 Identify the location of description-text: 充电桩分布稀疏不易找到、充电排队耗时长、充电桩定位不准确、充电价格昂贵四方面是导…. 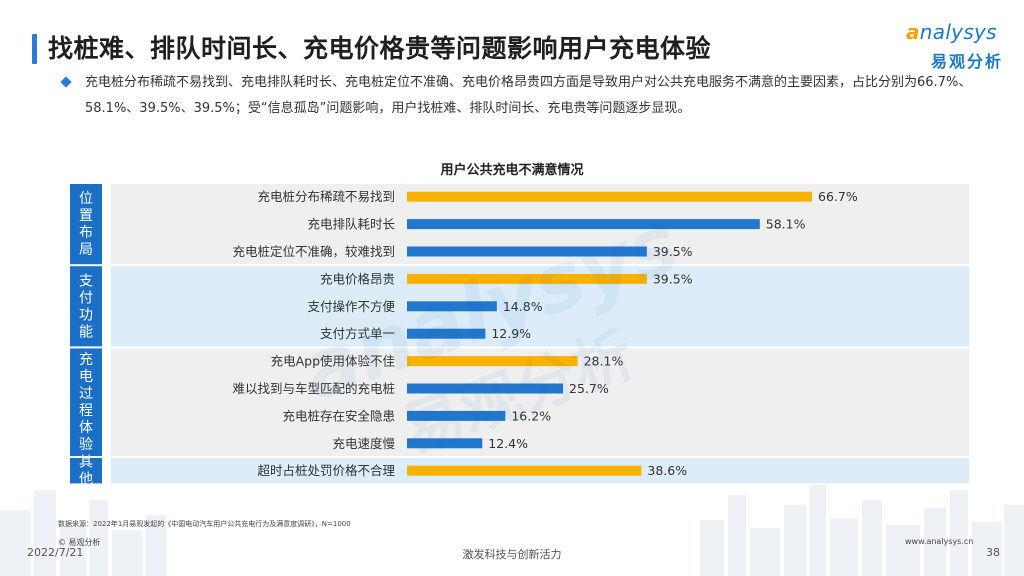
(528, 95).